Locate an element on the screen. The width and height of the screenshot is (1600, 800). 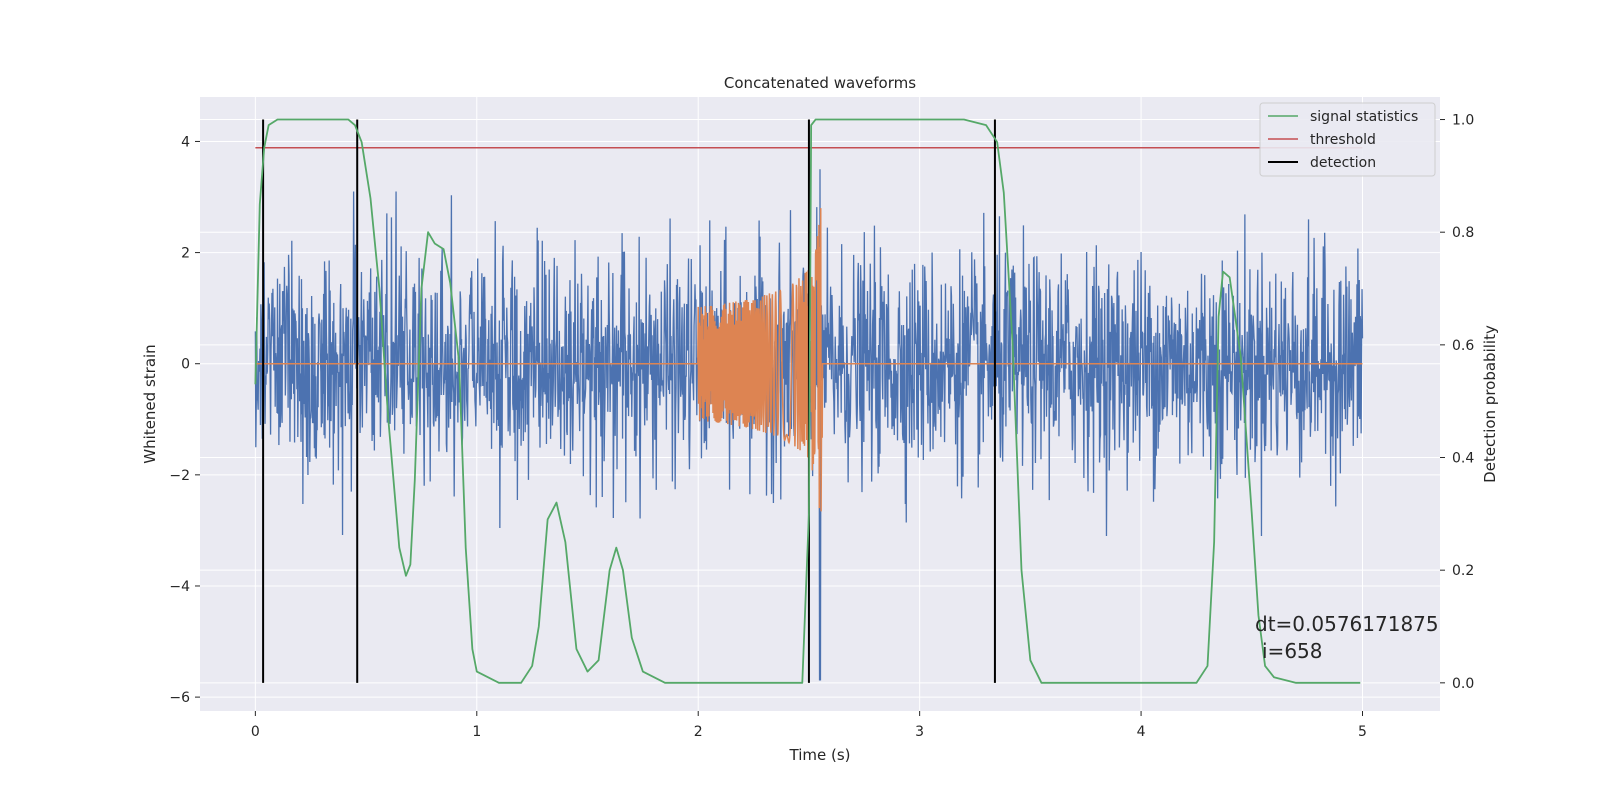
y-axis-ticks: 4 2 0 −2 −4 −6 is located at coordinates (184, 420).